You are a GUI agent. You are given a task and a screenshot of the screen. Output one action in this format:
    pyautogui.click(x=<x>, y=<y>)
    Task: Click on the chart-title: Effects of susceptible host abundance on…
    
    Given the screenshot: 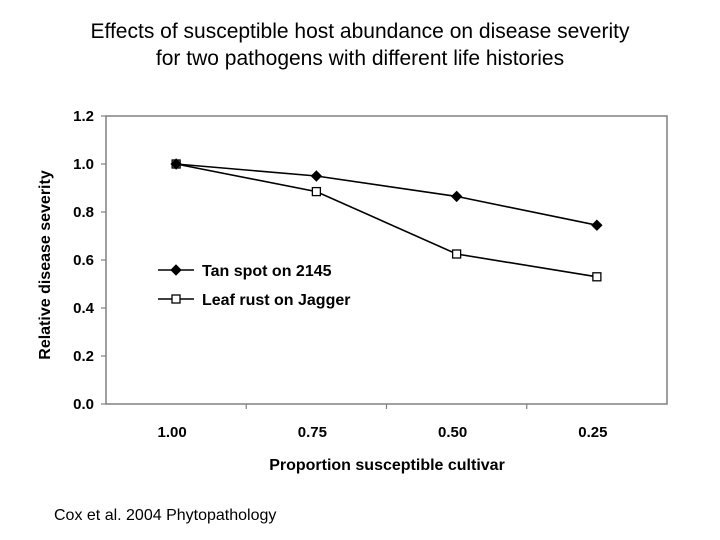 What is the action you would take?
    pyautogui.click(x=360, y=45)
    